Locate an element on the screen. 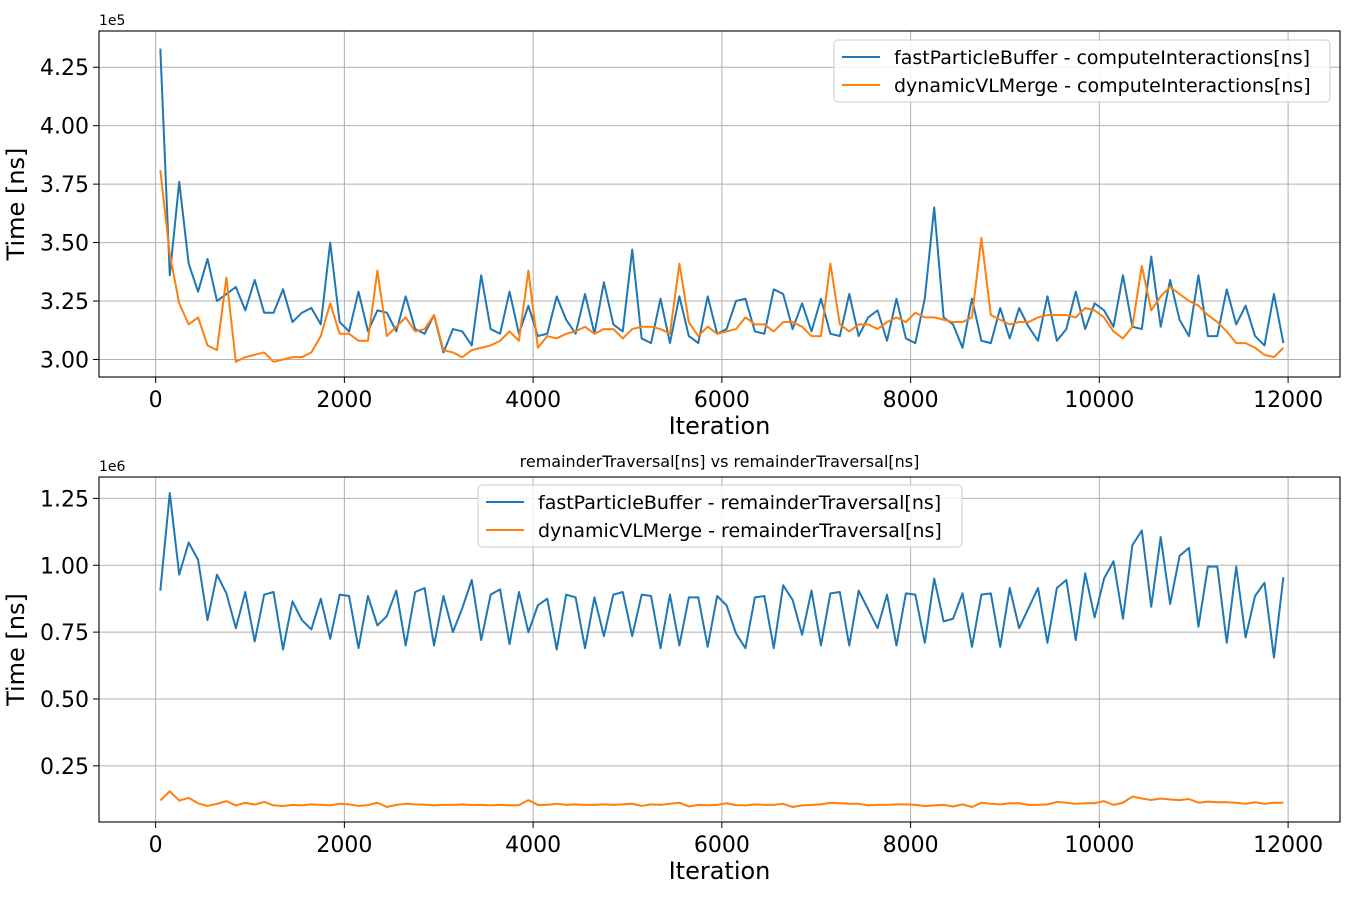  y-tick-label: 3.75 is located at coordinates (64, 185).